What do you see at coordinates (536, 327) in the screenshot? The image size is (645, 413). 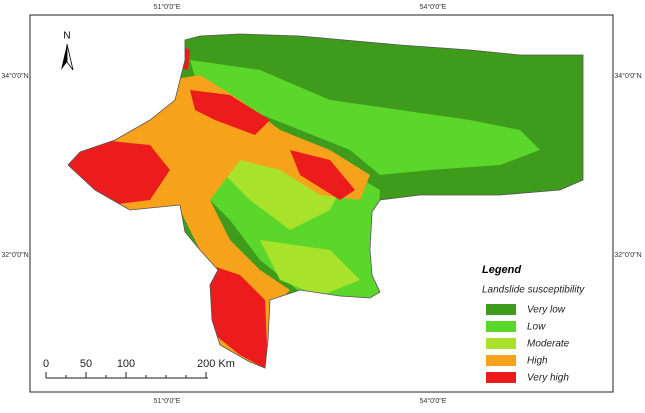 I see `legend-label: Low` at bounding box center [536, 327].